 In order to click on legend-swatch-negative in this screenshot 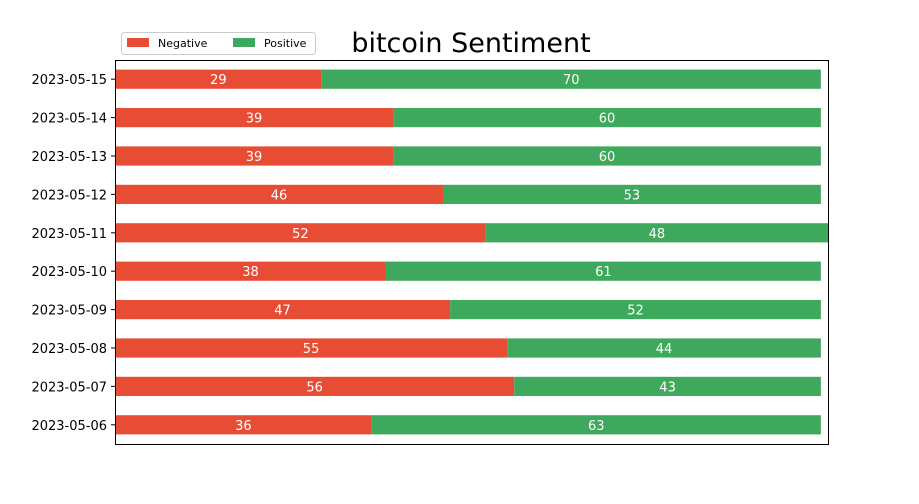, I will do `click(138, 42)`.